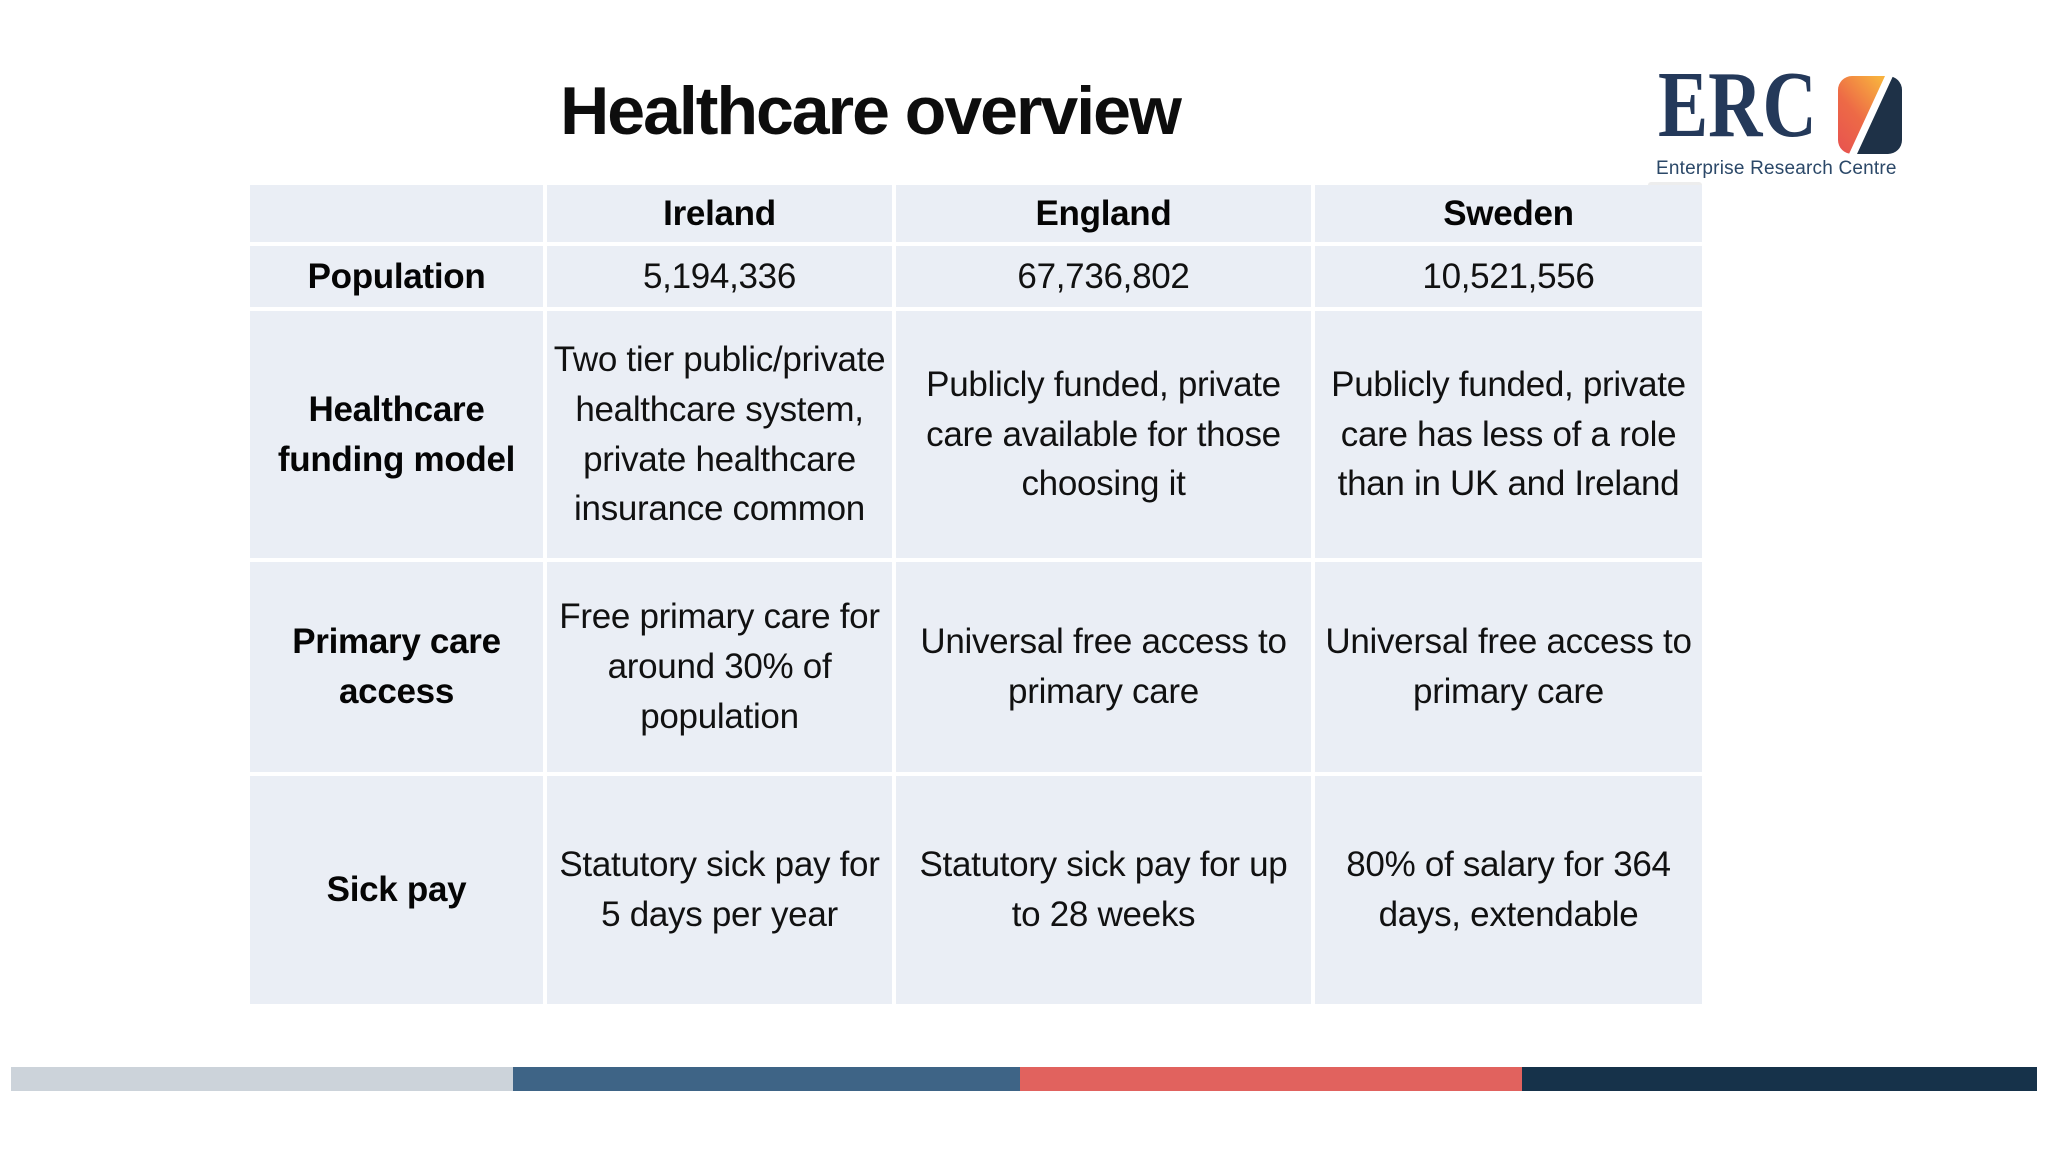  What do you see at coordinates (719, 213) in the screenshot?
I see `column-header-ireland: Ireland` at bounding box center [719, 213].